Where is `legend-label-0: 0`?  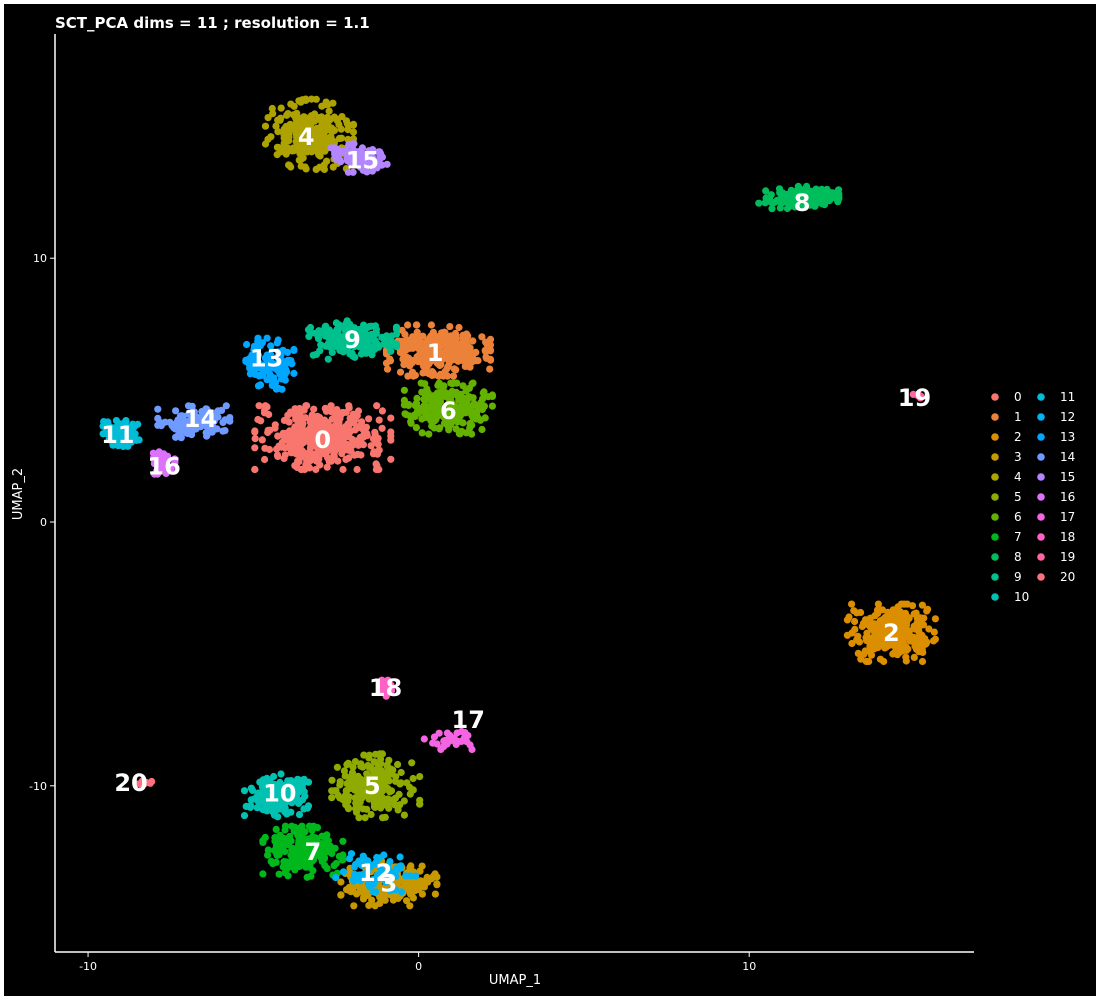
legend-label-0: 0 is located at coordinates (1018, 397).